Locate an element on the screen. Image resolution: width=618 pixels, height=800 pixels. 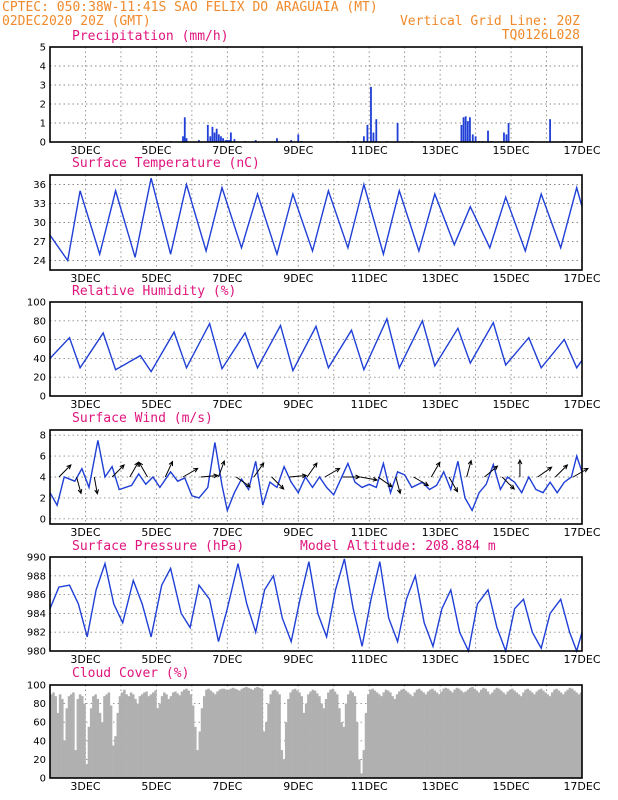
y-tick-label: 5 is located at coordinates (43, 48).